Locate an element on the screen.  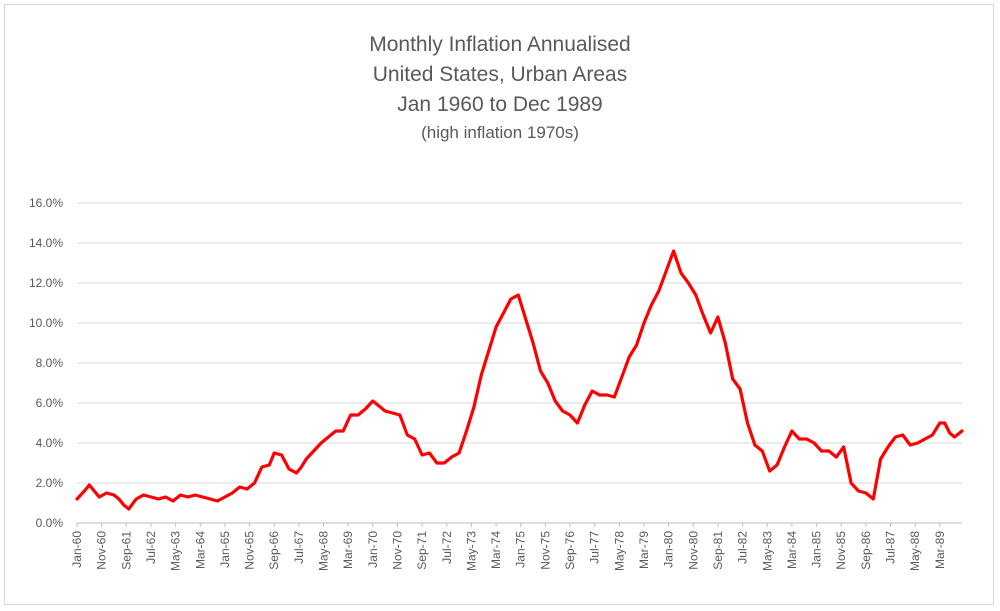
y-tick-label: 10.0% is located at coordinates (46, 323).